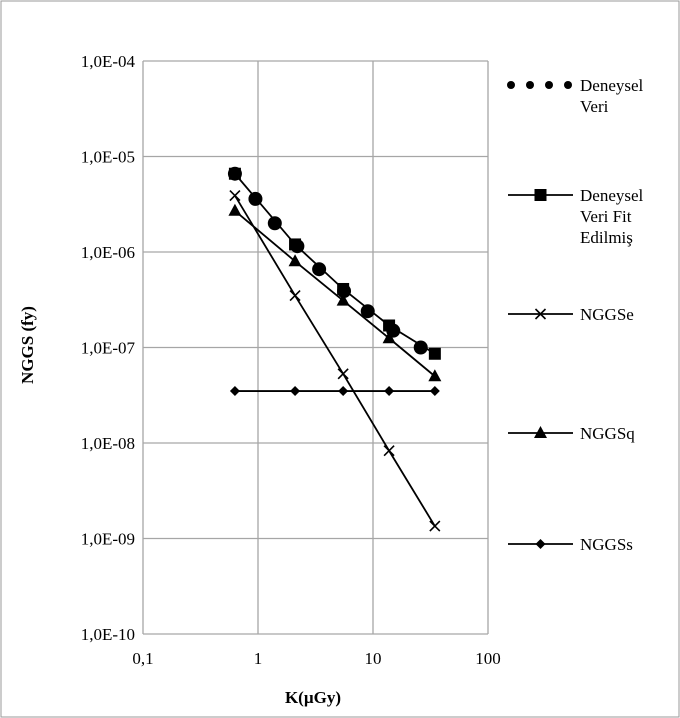 This screenshot has height=718, width=680. What do you see at coordinates (313, 697) in the screenshot?
I see `x-axis-title: K(µGy)` at bounding box center [313, 697].